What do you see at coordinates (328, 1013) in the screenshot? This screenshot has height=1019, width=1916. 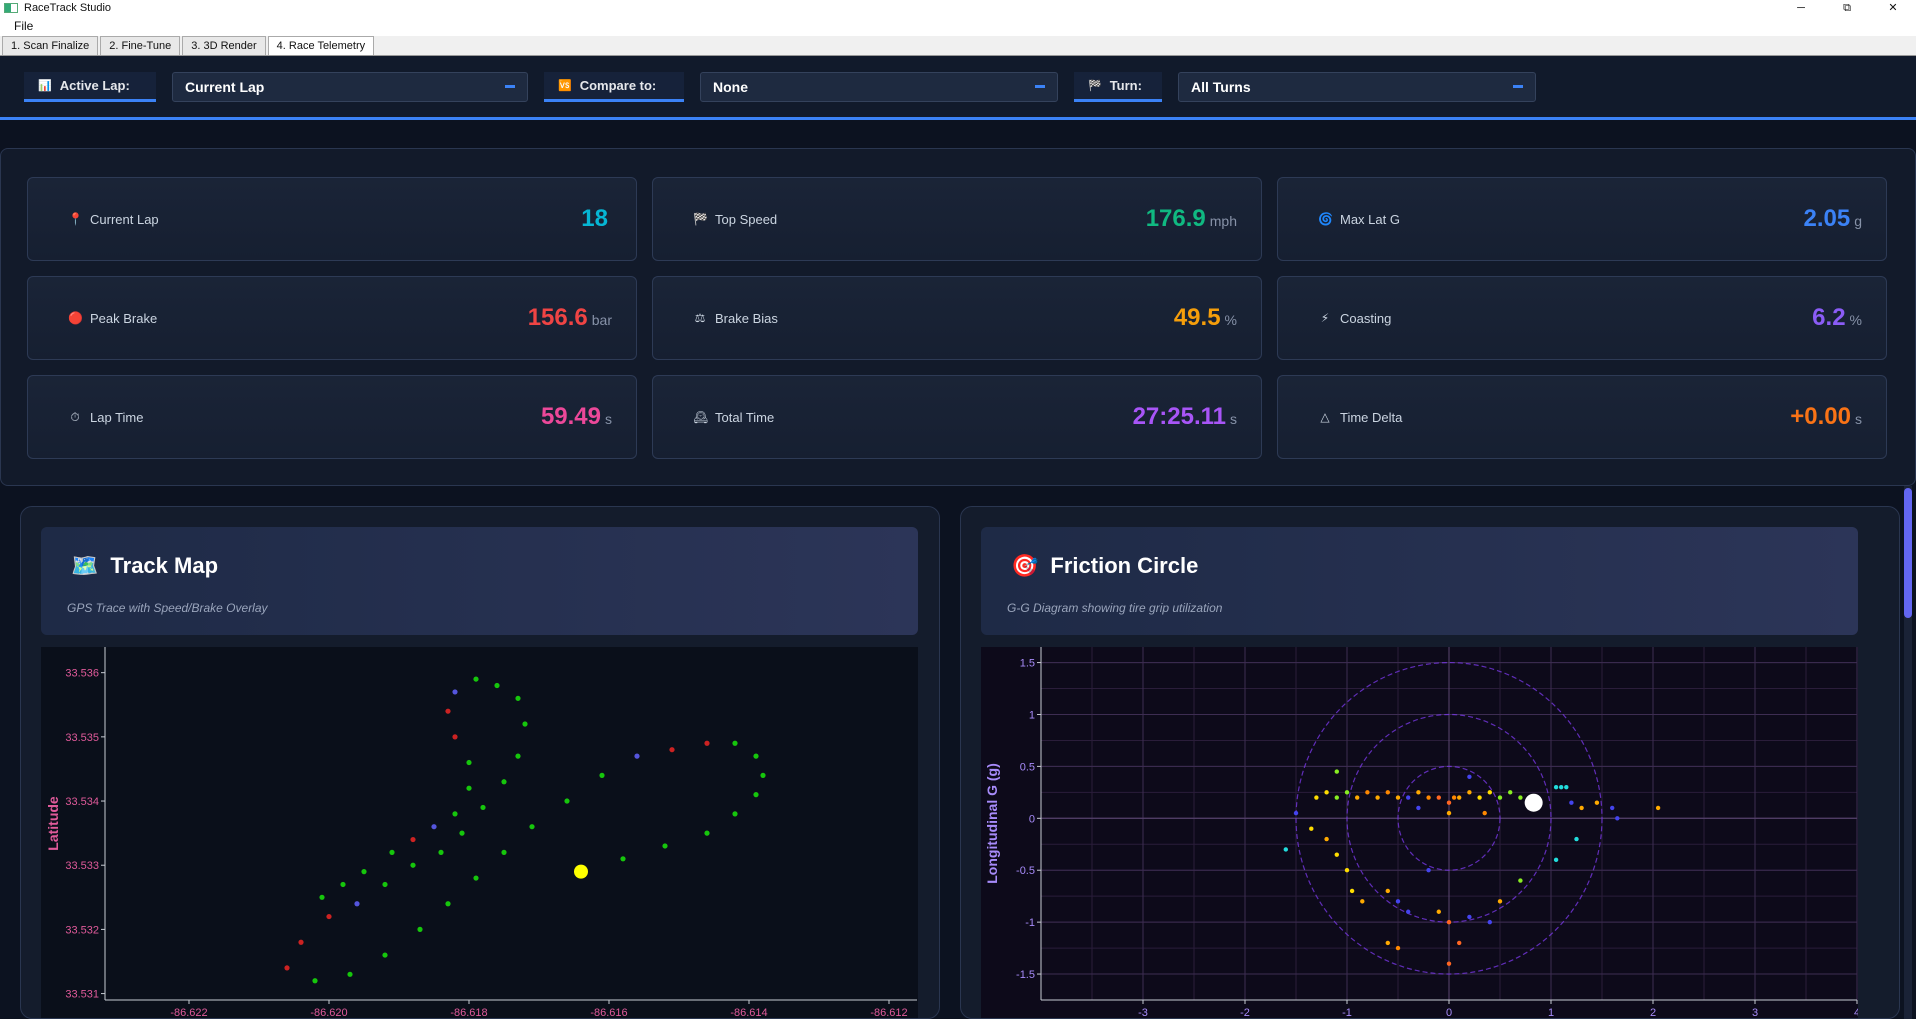 I see `x-tick-label: -86.620` at bounding box center [328, 1013].